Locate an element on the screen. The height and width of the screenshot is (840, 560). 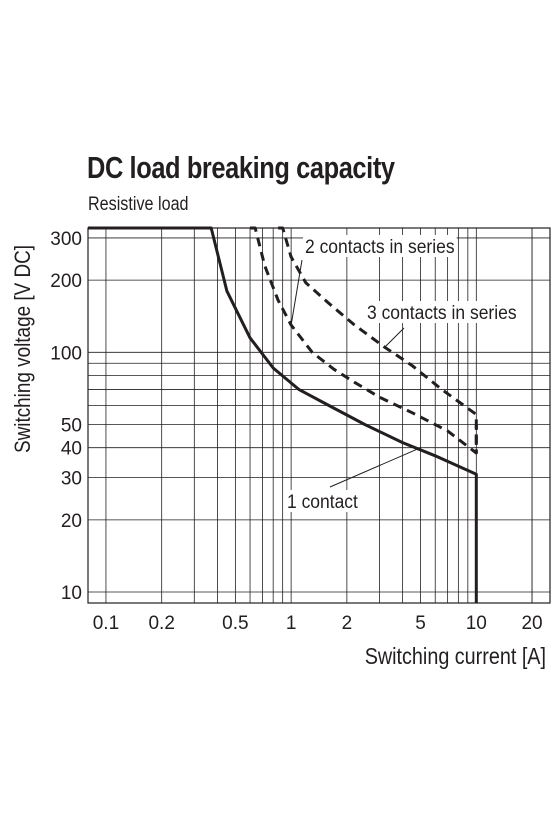
x-tick-label: 5 is located at coordinates (420, 623).